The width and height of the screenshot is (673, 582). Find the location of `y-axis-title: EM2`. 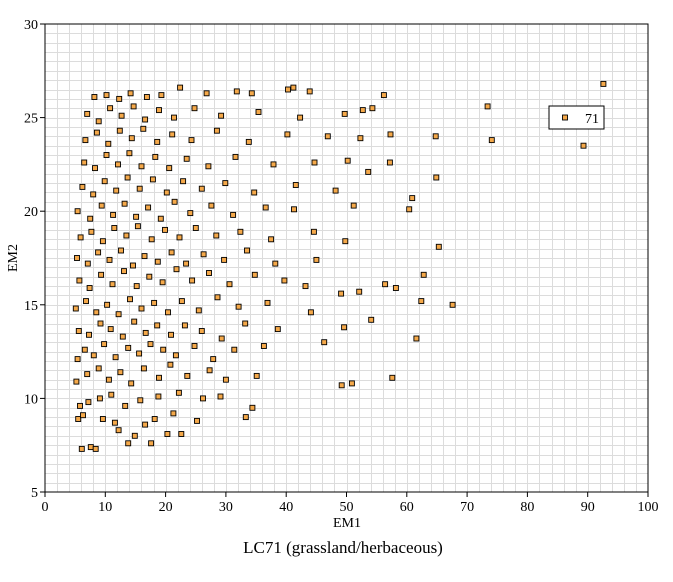

y-axis-title: EM2 is located at coordinates (13, 258).